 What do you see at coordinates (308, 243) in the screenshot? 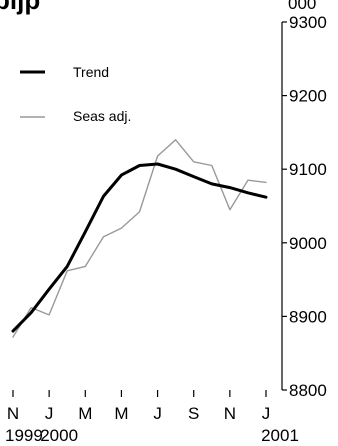
I see `y-tick-label: 9000` at bounding box center [308, 243].